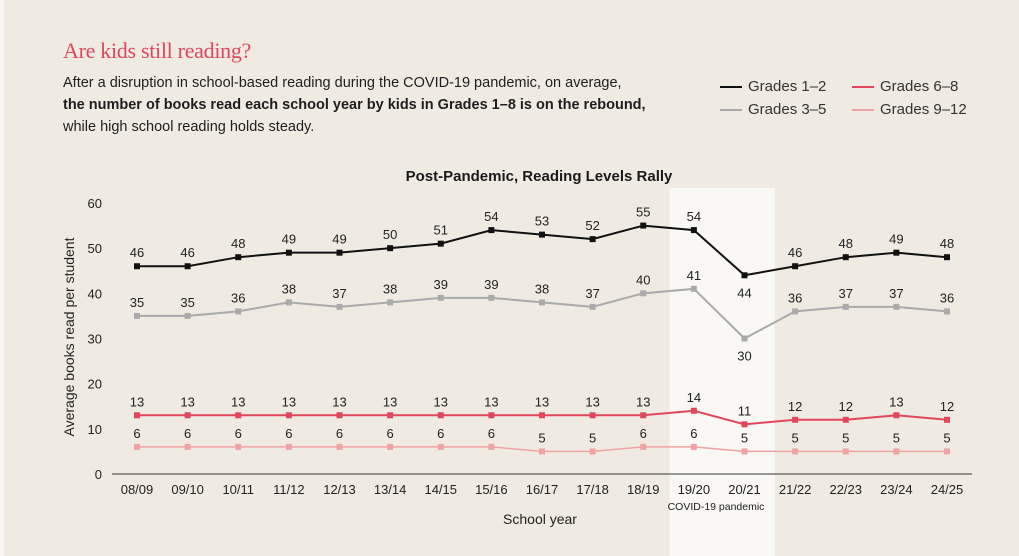 The width and height of the screenshot is (1019, 556). What do you see at coordinates (491, 489) in the screenshot?
I see `x-tick-label: 15/16` at bounding box center [491, 489].